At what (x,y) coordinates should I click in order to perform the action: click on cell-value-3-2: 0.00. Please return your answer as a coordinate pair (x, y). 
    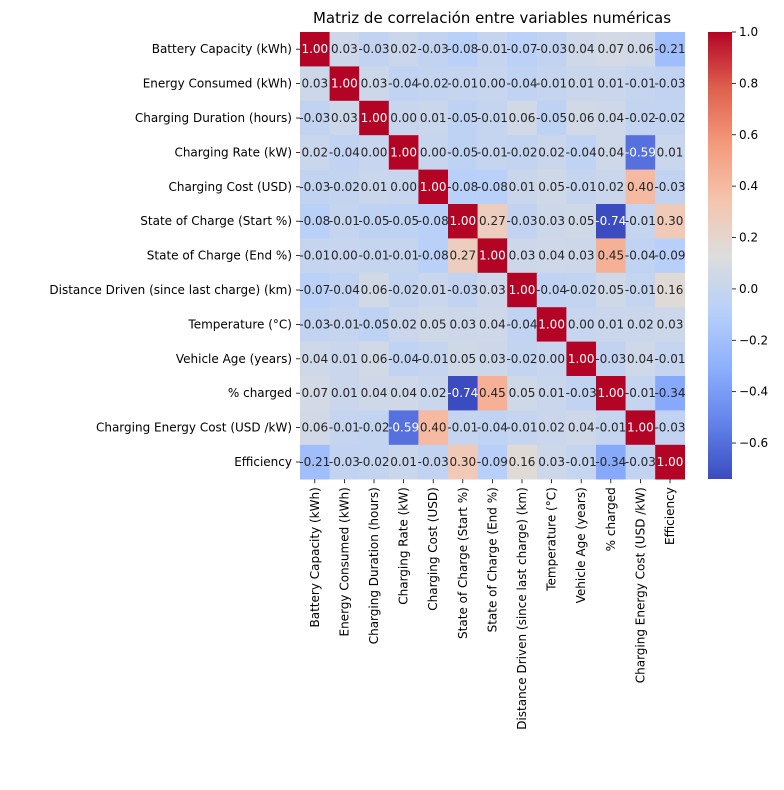
    Looking at the image, I should click on (374, 152).